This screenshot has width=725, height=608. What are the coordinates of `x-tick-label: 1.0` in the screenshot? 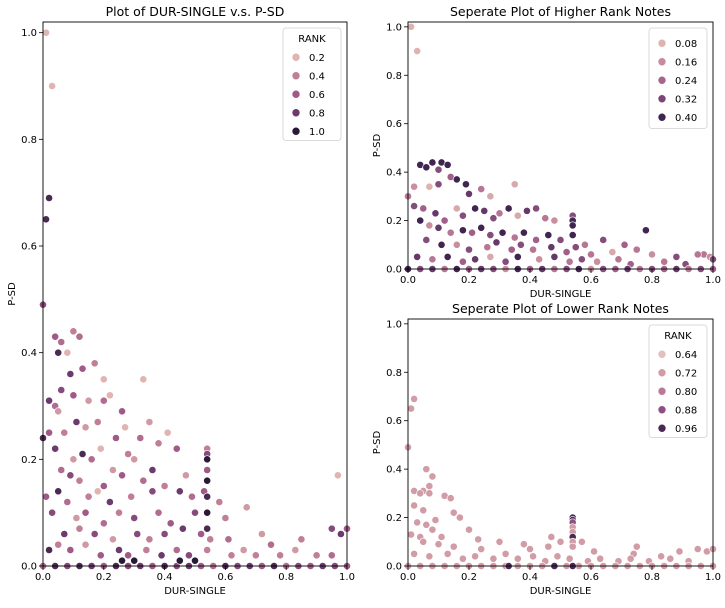 It's located at (713, 577).